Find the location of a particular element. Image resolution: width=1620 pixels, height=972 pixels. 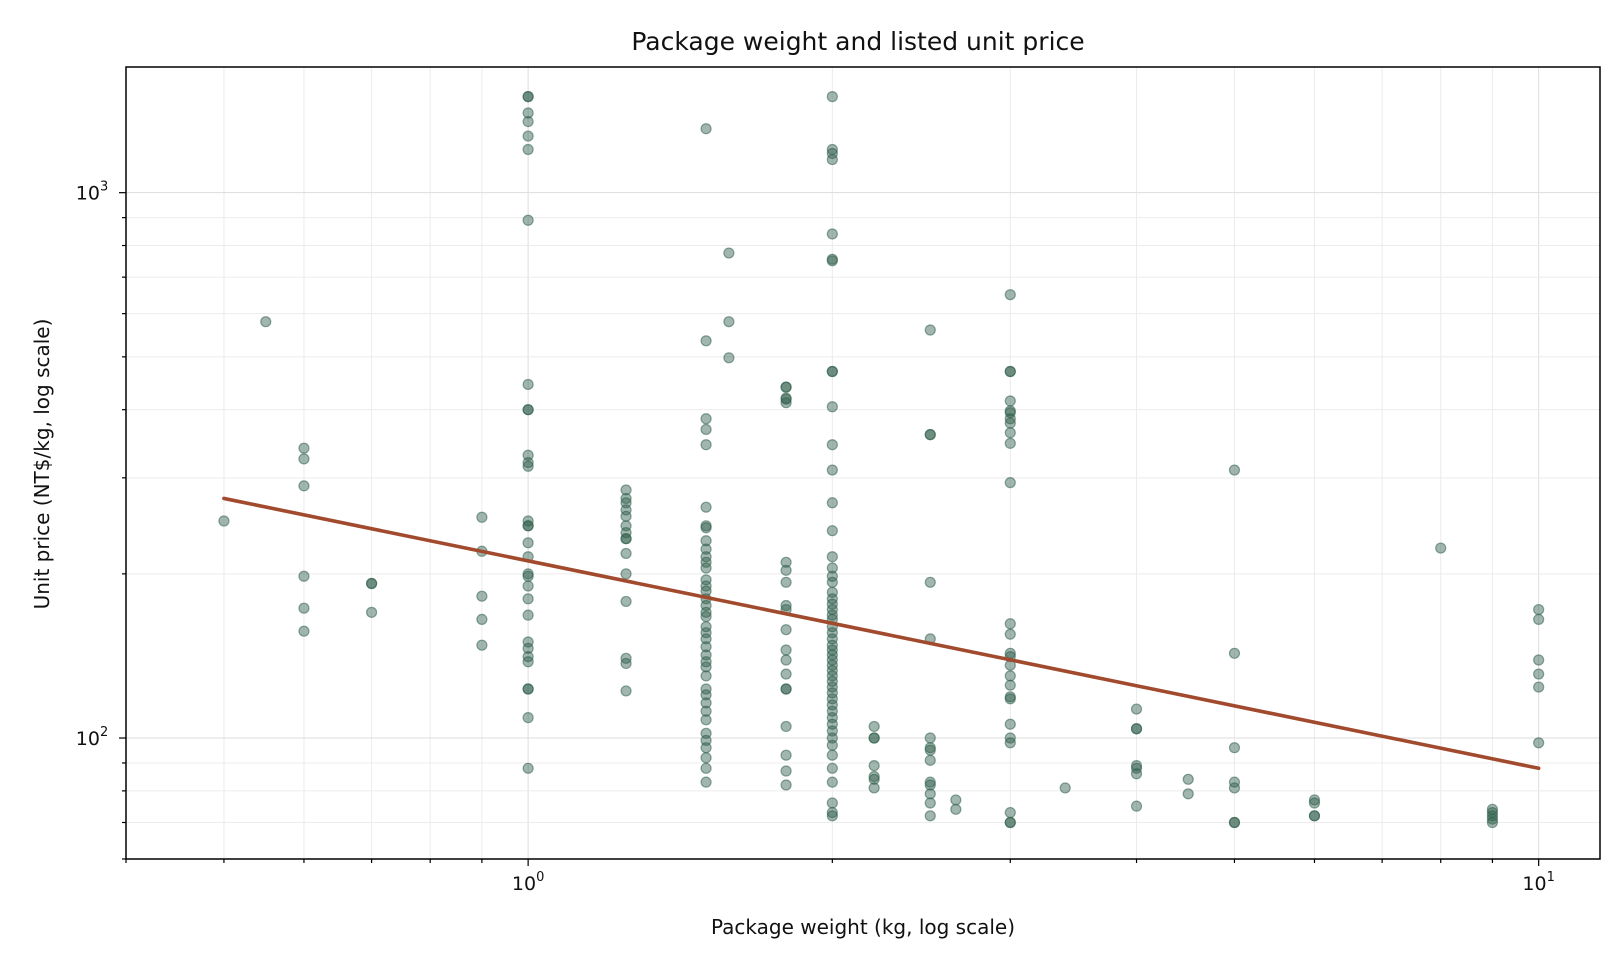

x-tick-label: 10¹ is located at coordinates (1538, 882).